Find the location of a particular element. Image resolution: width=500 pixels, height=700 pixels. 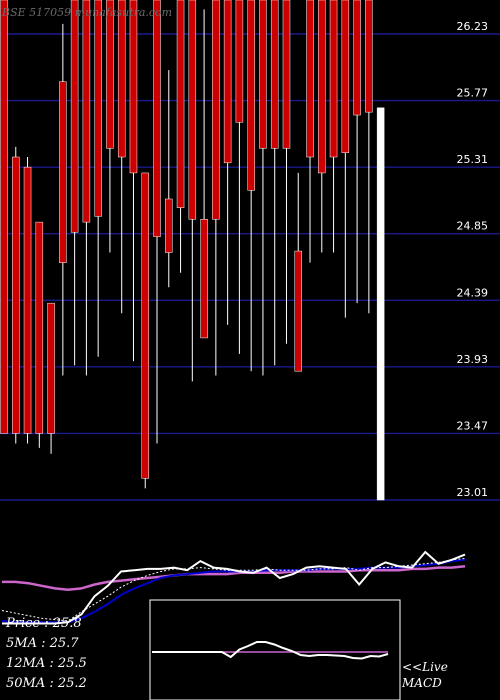

moving-average-lines is located at coordinates (233, 587).